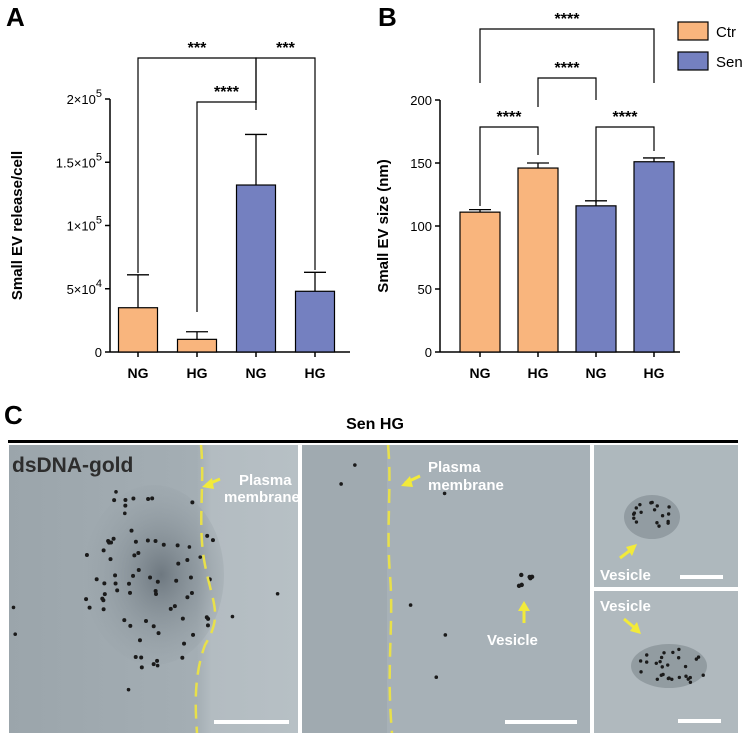  Describe the element at coordinates (425, 289) in the screenshot. I see `chart-b-ytick-label: 50` at that location.